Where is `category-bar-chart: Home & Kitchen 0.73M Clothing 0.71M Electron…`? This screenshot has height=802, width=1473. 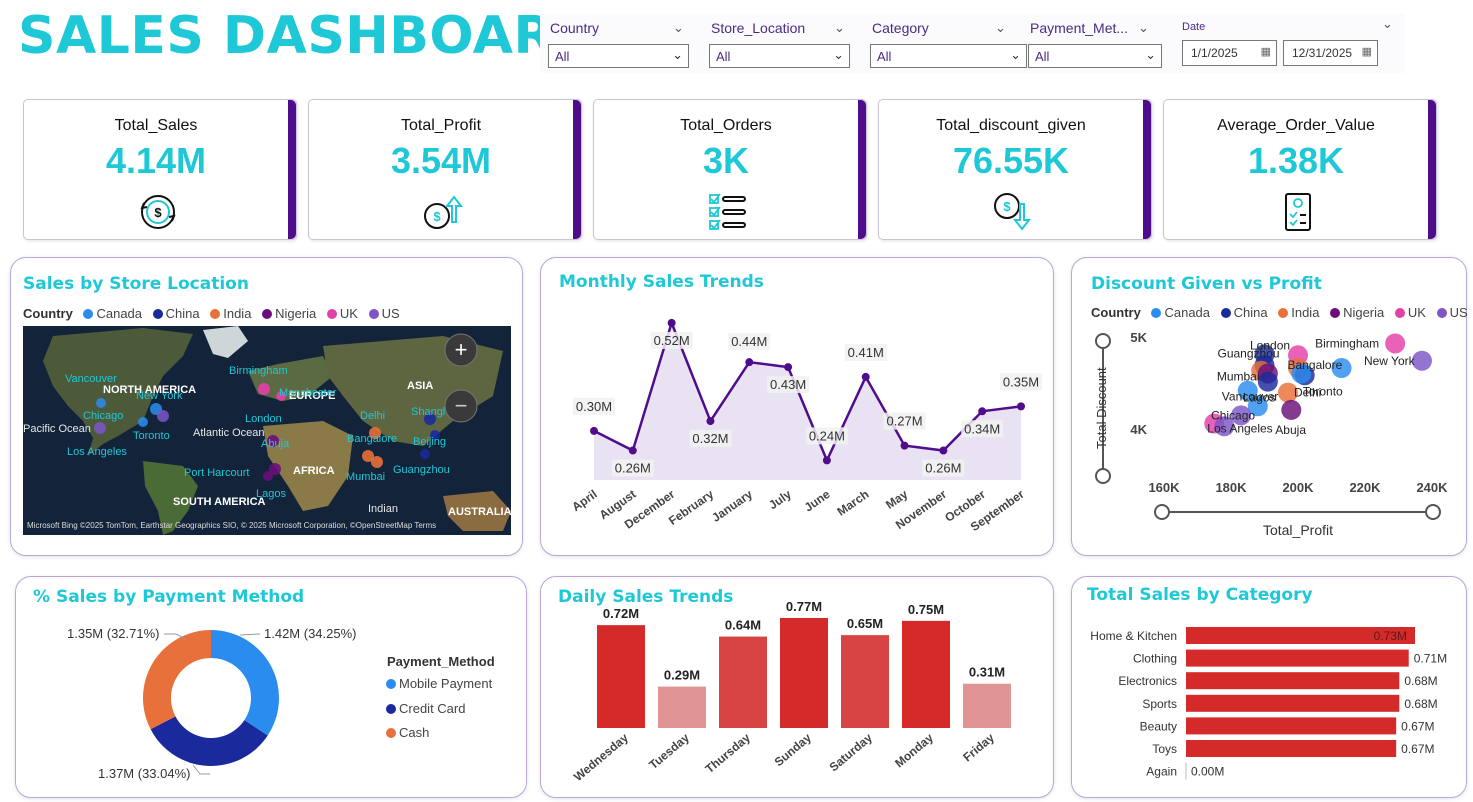
category-bar-chart: Home & Kitchen 0.73M Clothing 0.71M Electron… is located at coordinates (1269, 687).